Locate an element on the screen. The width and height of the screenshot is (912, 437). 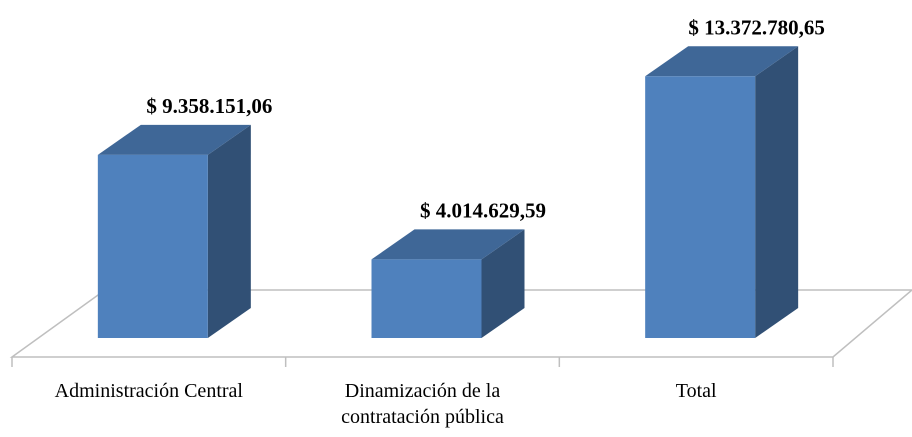
value-label: $ 13.372.780,65 is located at coordinates (756, 27).